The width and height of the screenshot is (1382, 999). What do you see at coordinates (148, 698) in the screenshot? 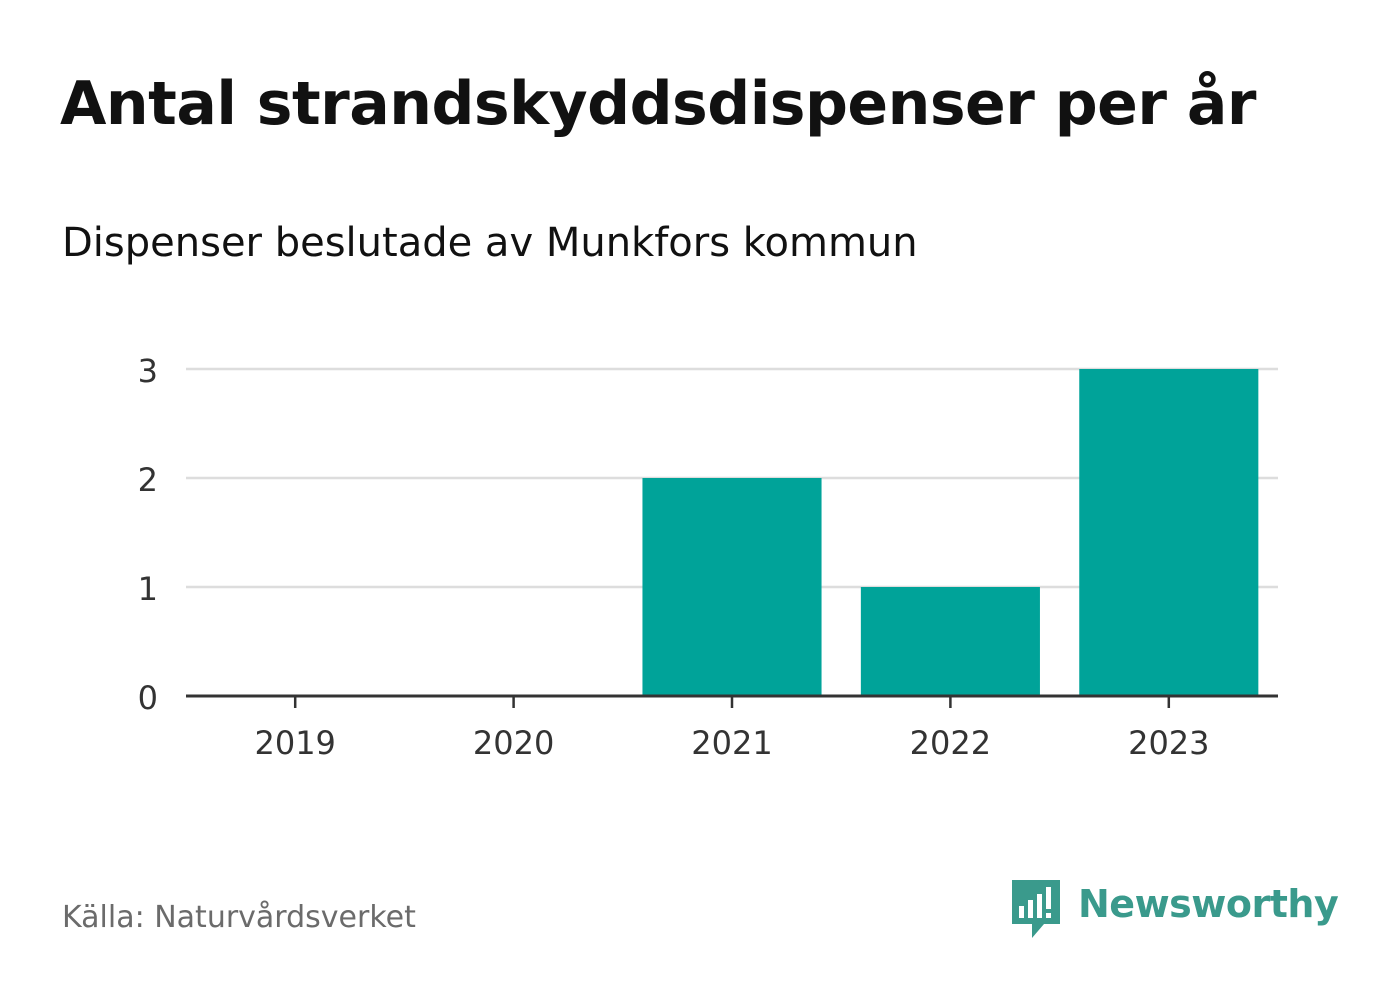
I see `y-tick-label: 0` at bounding box center [148, 698].